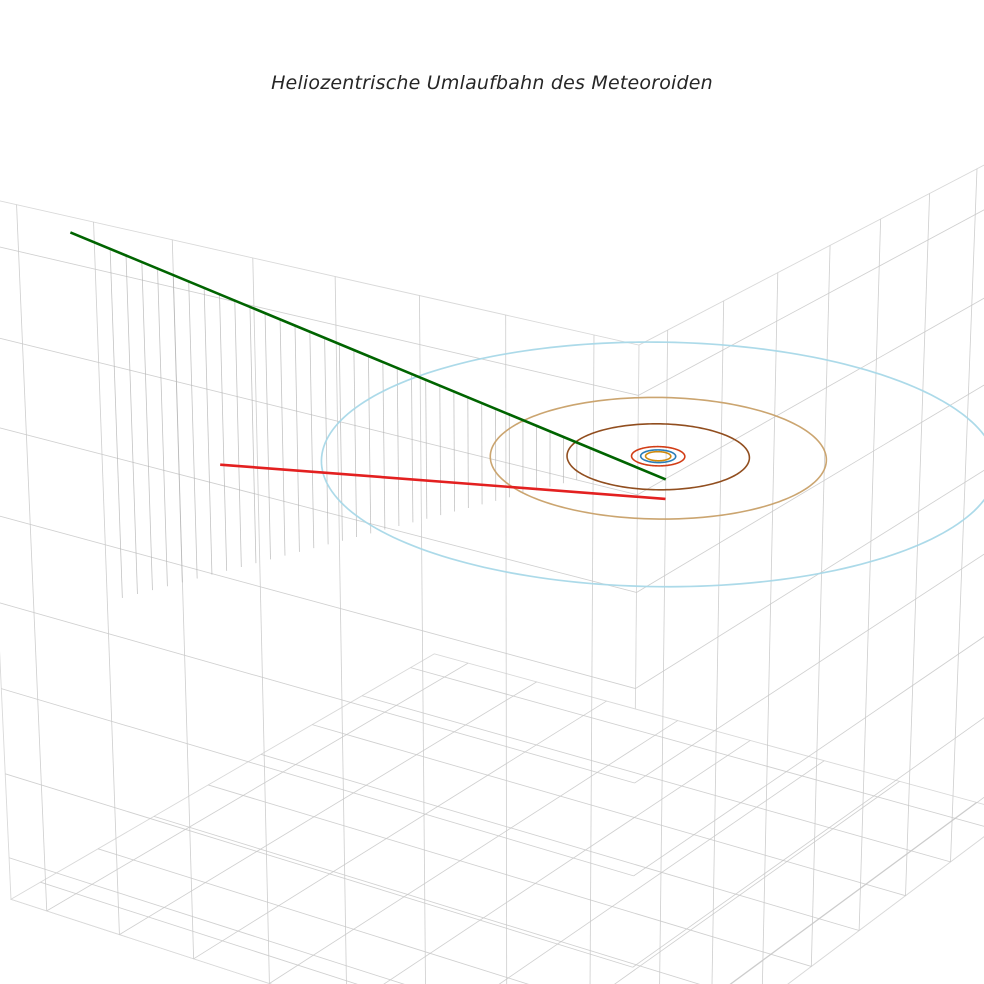 This screenshot has width=984, height=984. I want to click on orbit-saturn, so click(658, 458).